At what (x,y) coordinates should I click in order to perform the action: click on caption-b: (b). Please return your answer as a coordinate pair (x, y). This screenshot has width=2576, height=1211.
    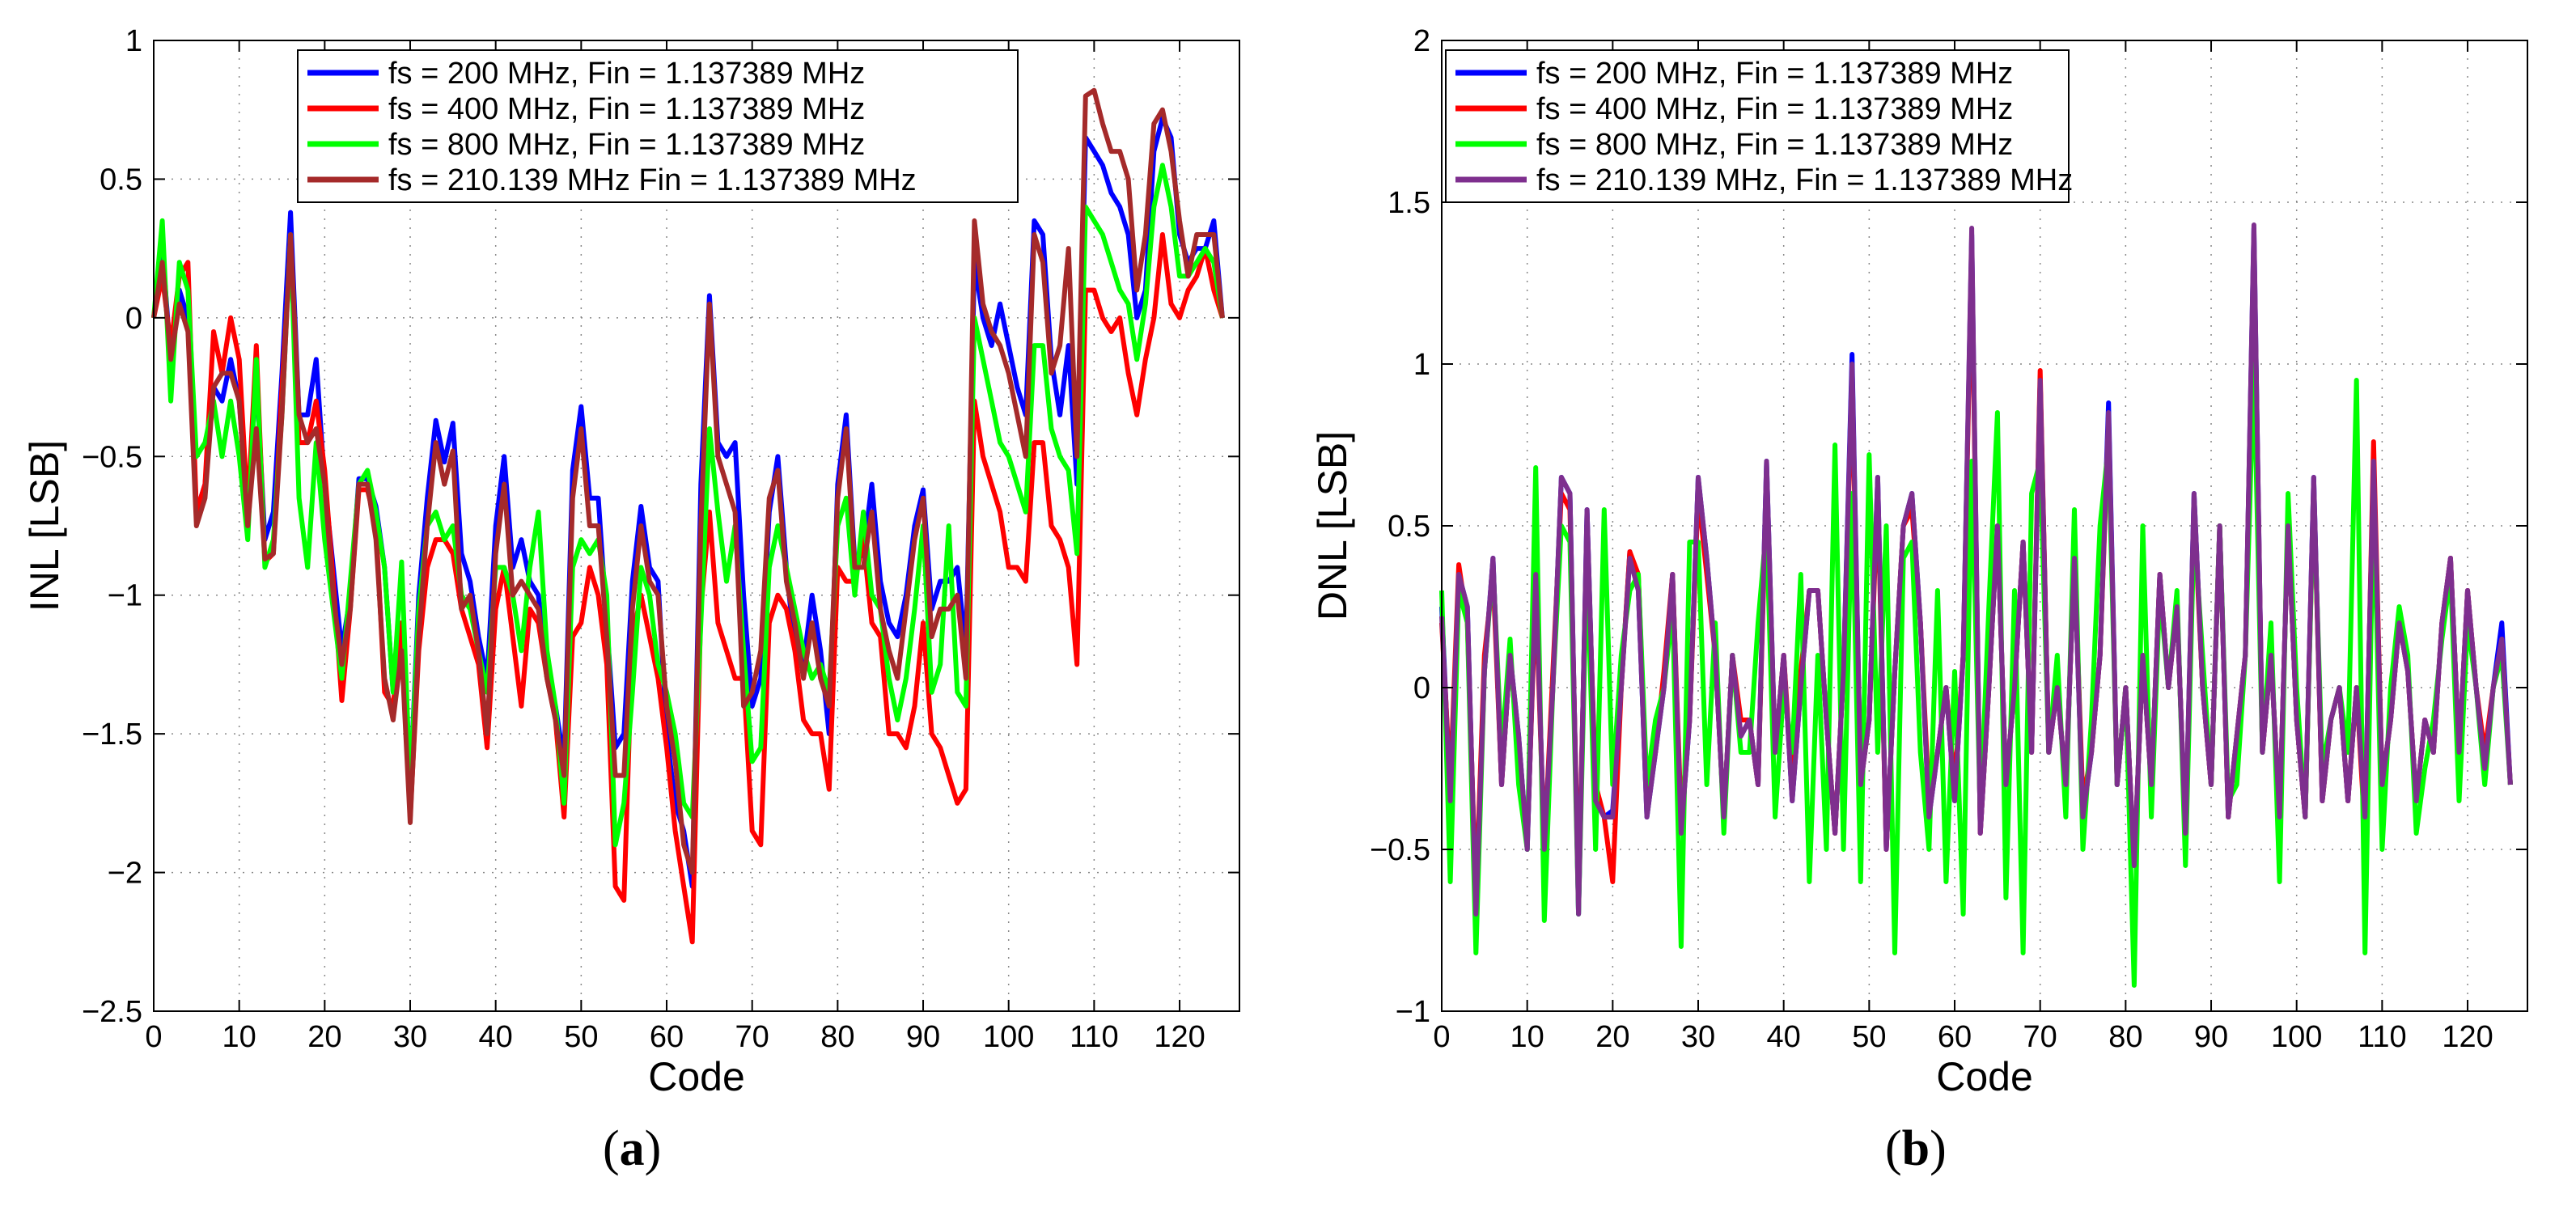
    Looking at the image, I should click on (1916, 1148).